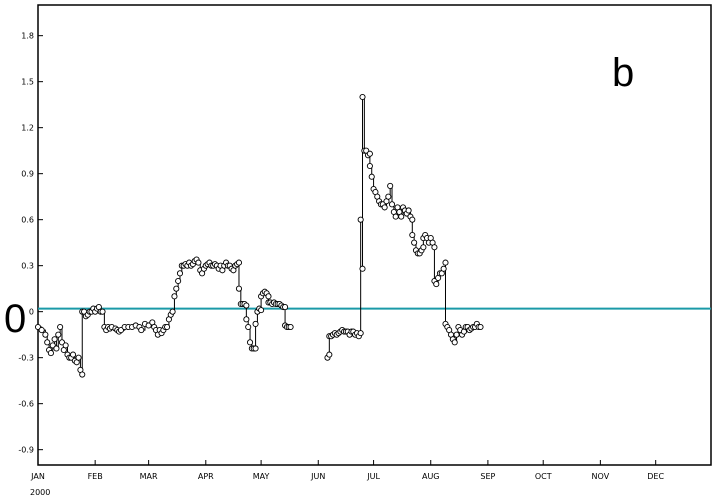 Image resolution: width=713 pixels, height=497 pixels. Describe the element at coordinates (37, 476) in the screenshot. I see `x-tick-label: JAN` at that location.